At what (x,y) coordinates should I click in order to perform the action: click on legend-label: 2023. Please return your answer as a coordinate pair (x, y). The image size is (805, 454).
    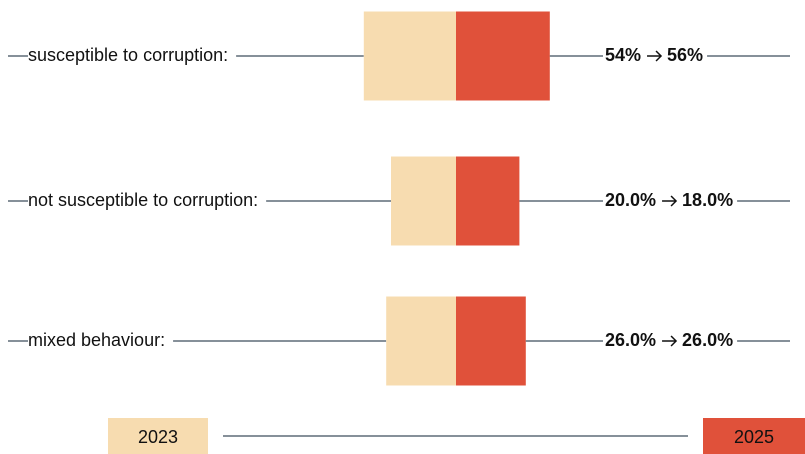
    Looking at the image, I should click on (158, 437).